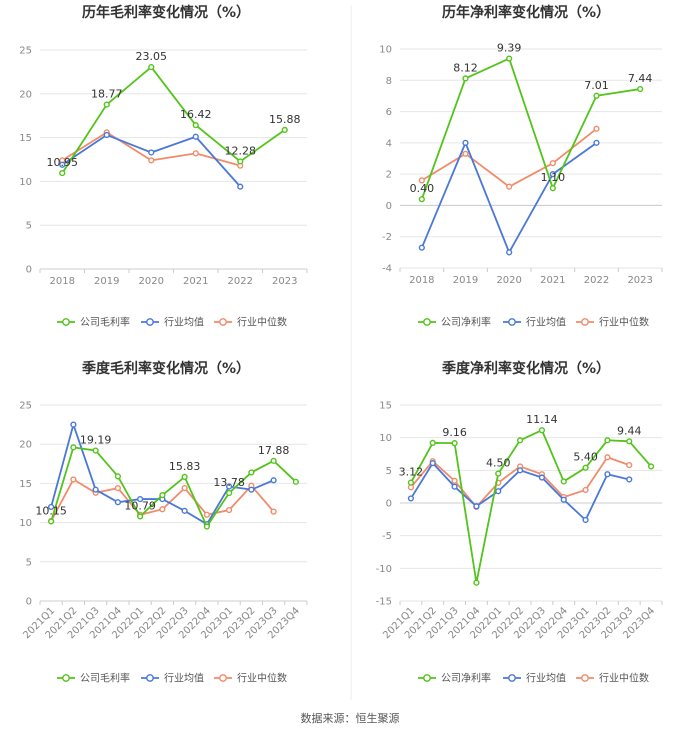 Image resolution: width=700 pixels, height=733 pixels. Describe the element at coordinates (542, 419) in the screenshot. I see `data-label: 11.14` at that location.